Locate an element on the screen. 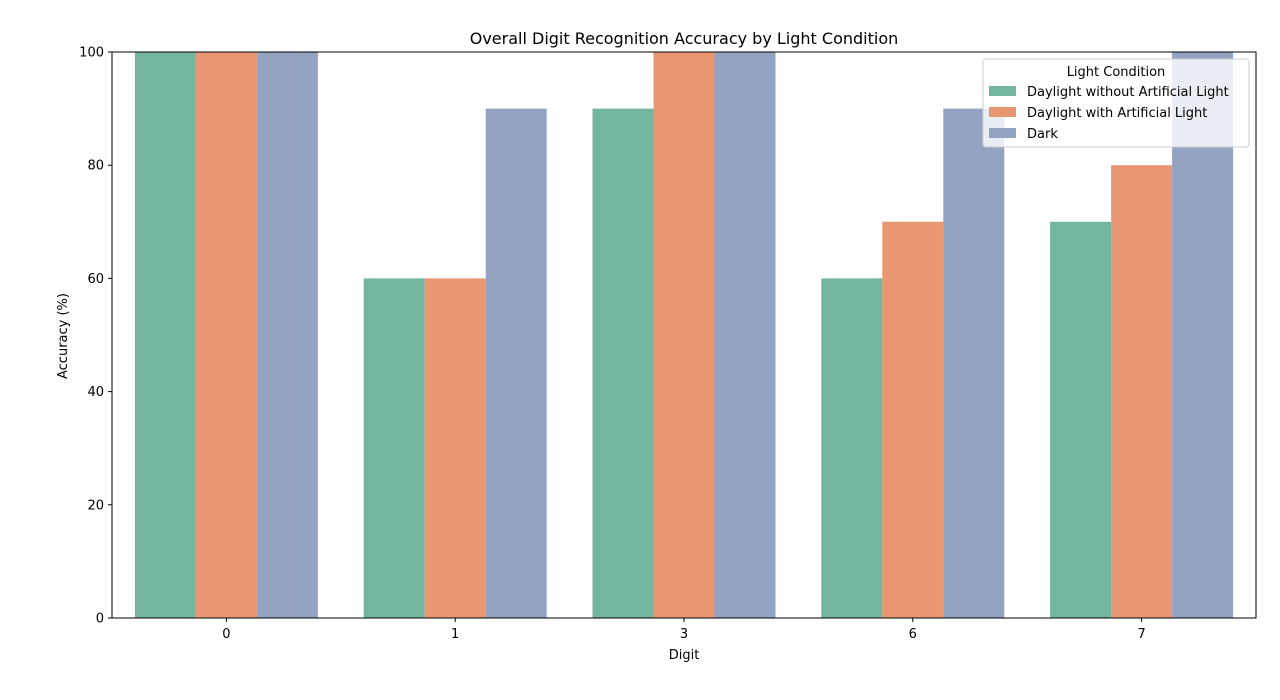  x-tick-label: 3 is located at coordinates (684, 634).